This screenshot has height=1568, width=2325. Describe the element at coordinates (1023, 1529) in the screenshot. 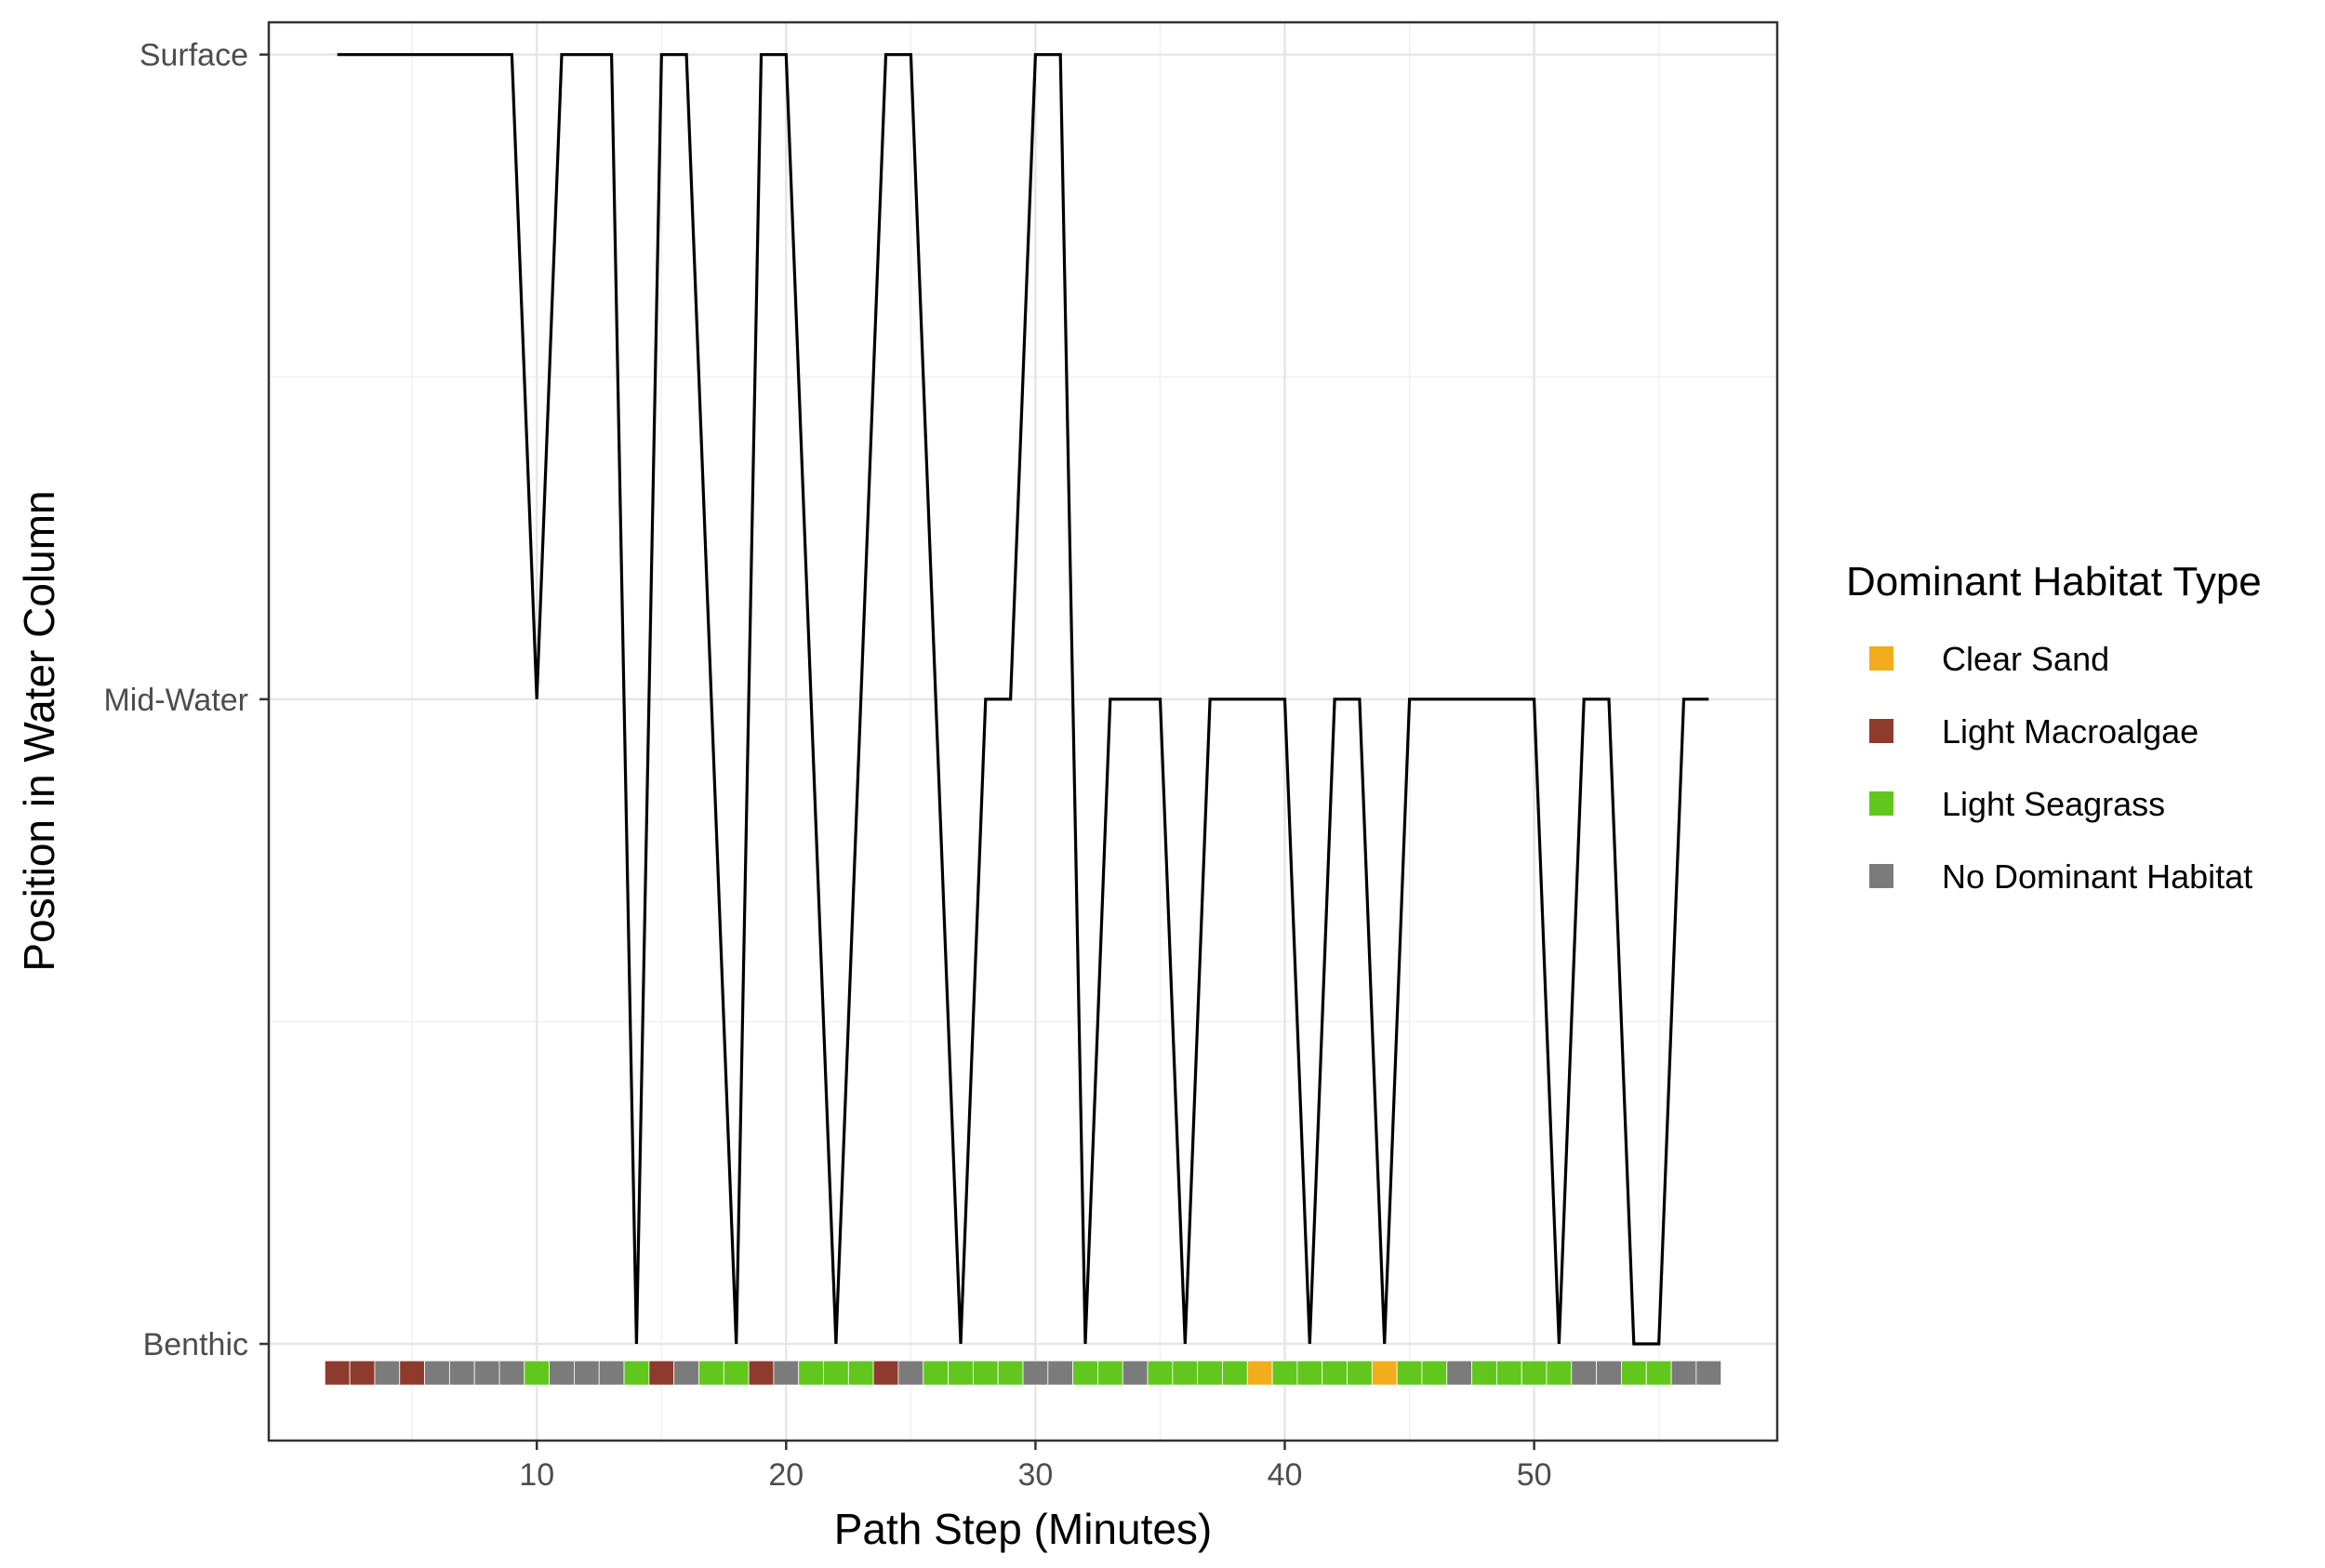

I see `x-axis-title: Path Step (Minutes)` at that location.